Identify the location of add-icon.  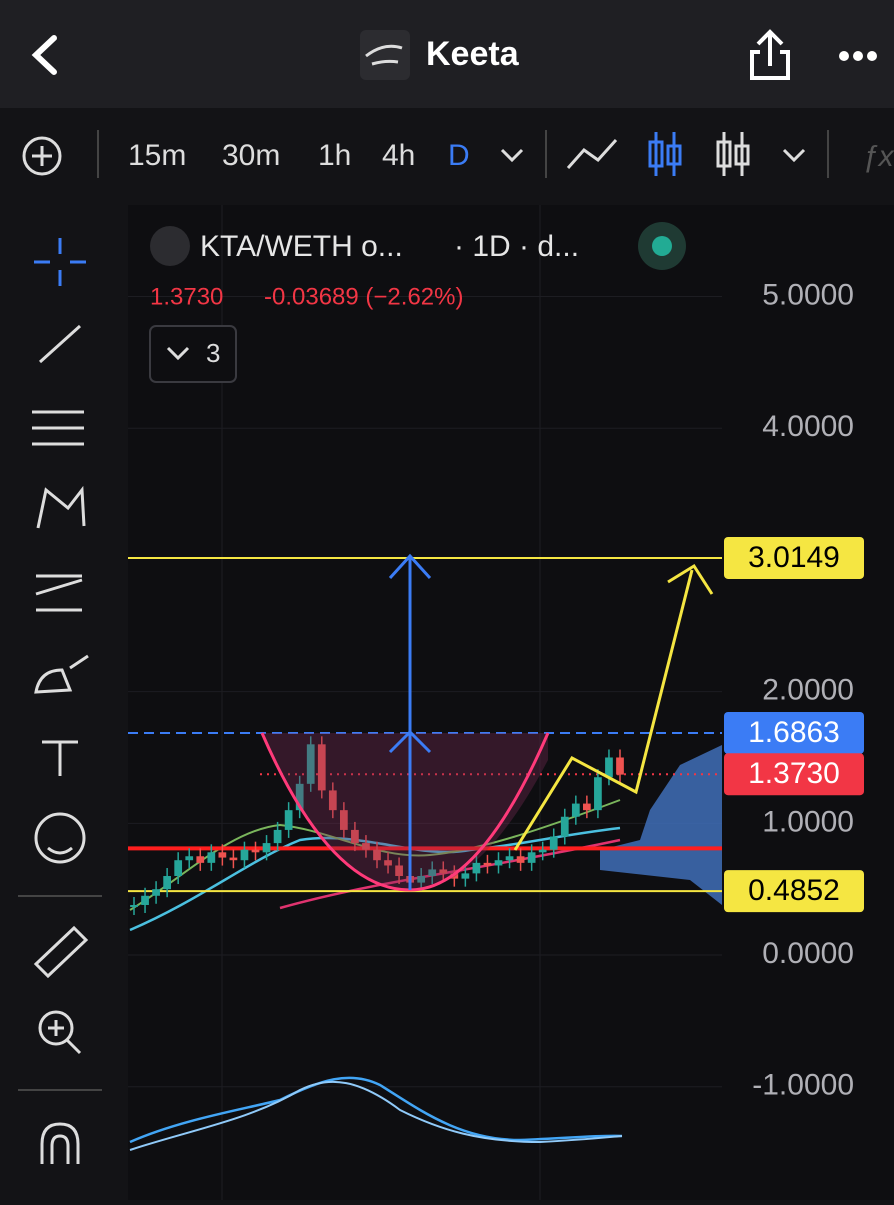
(42, 156).